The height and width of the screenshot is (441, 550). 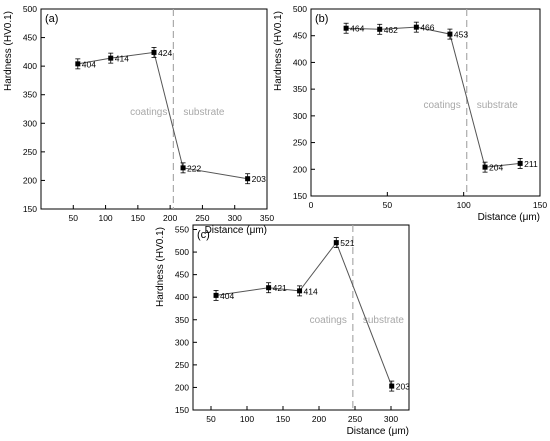 I want to click on data-label: 521, so click(x=347, y=243).